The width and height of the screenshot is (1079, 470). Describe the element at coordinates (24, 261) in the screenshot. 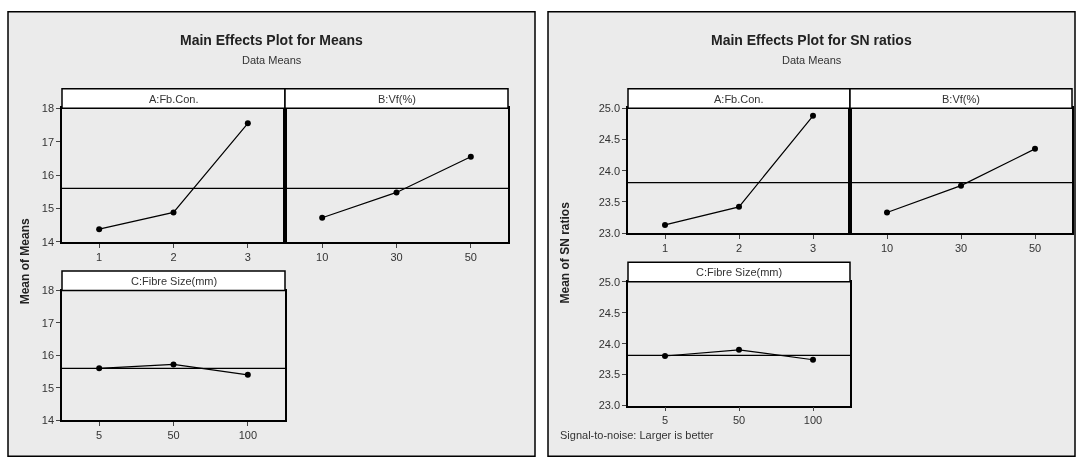

I see `y-axis-title: Mean of Means` at that location.